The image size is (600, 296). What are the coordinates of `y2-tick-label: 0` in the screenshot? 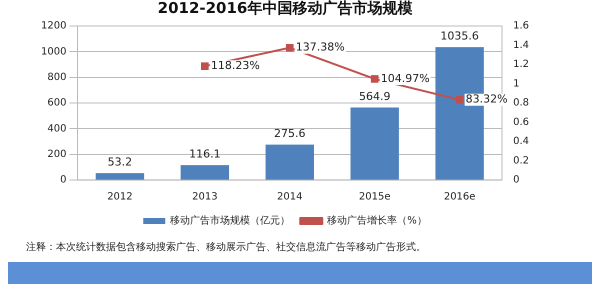 It's located at (516, 180).